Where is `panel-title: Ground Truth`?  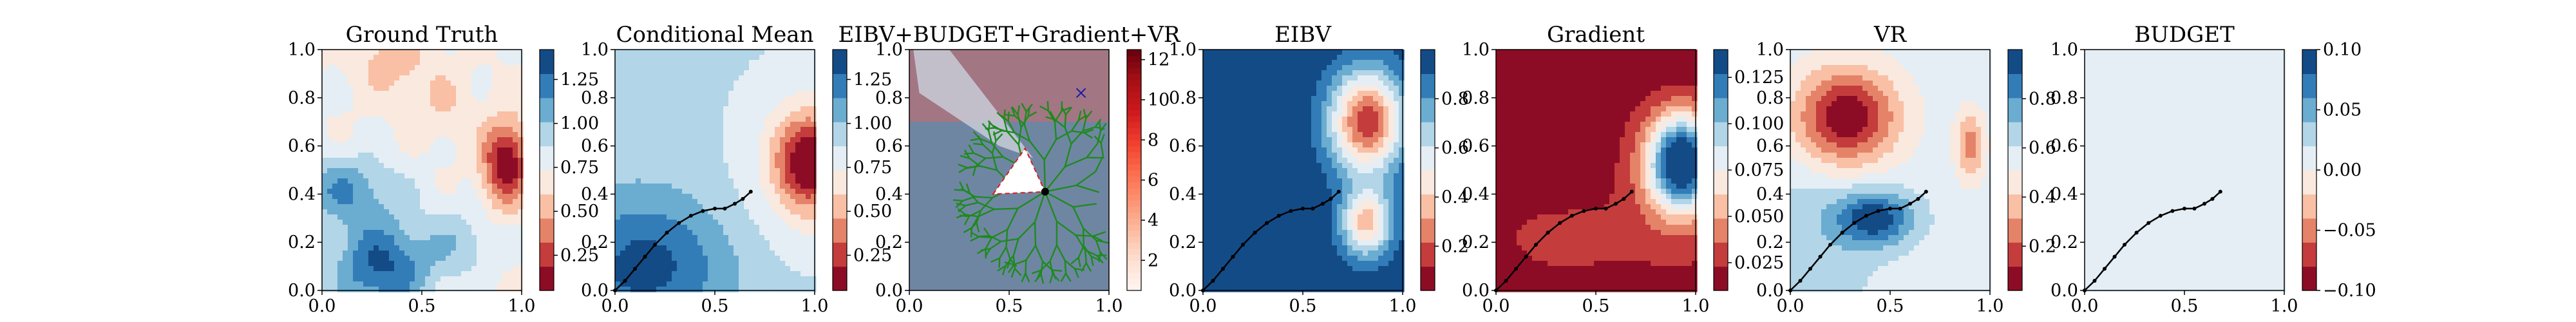
panel-title: Ground Truth is located at coordinates (422, 35).